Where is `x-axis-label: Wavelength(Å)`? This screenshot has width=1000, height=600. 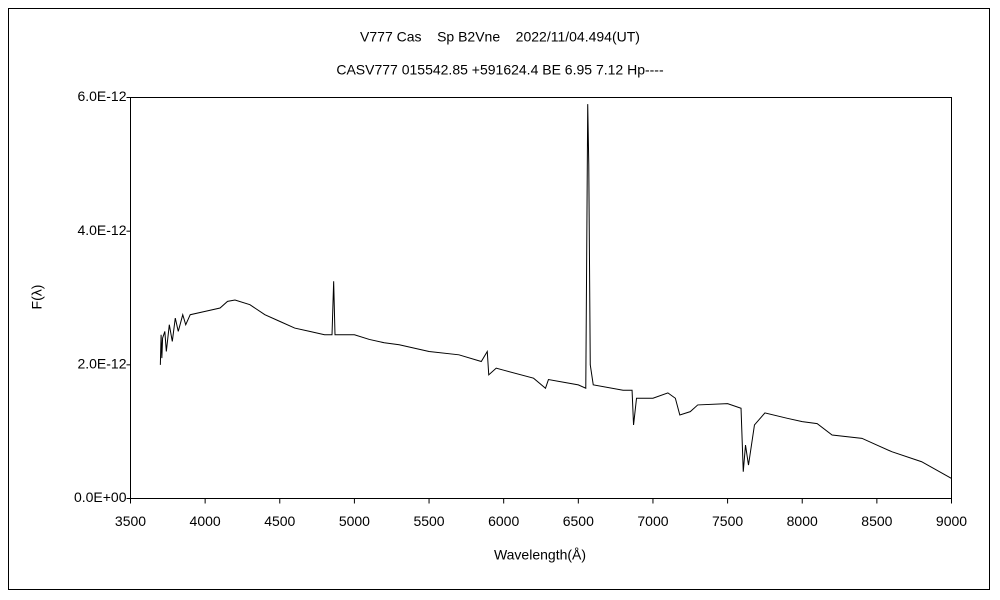
x-axis-label: Wavelength(Å) is located at coordinates (540, 555).